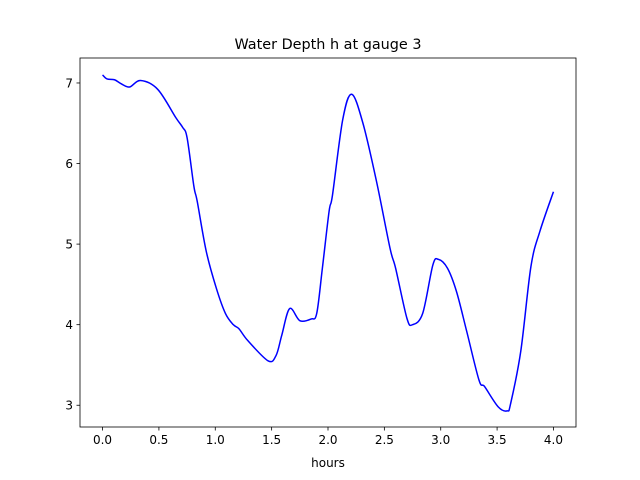 The height and width of the screenshot is (480, 640). What do you see at coordinates (69, 325) in the screenshot?
I see `y-tick-label: 4` at bounding box center [69, 325].